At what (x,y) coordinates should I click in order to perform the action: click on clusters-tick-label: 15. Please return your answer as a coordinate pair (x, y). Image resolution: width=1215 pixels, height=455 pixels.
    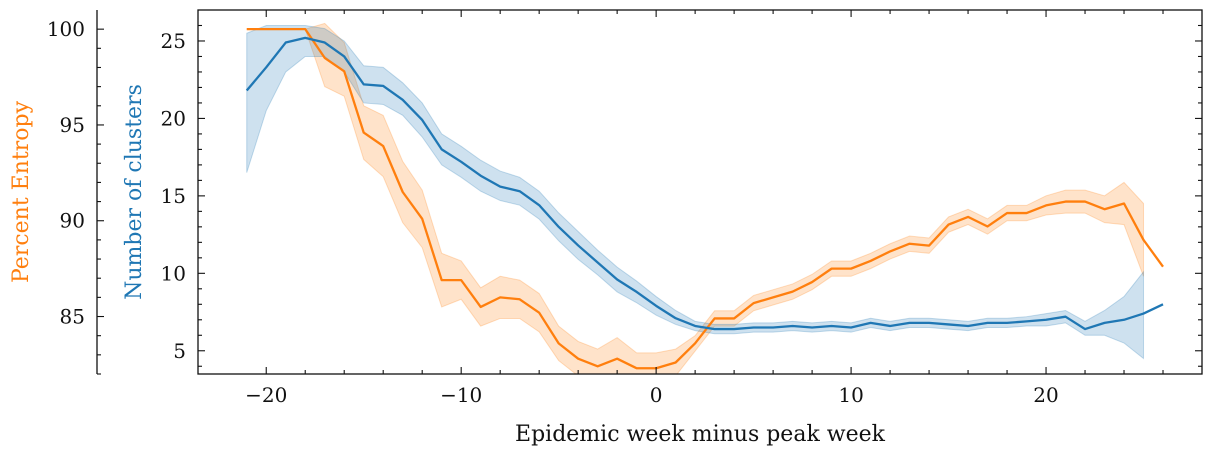
    Looking at the image, I should click on (173, 196).